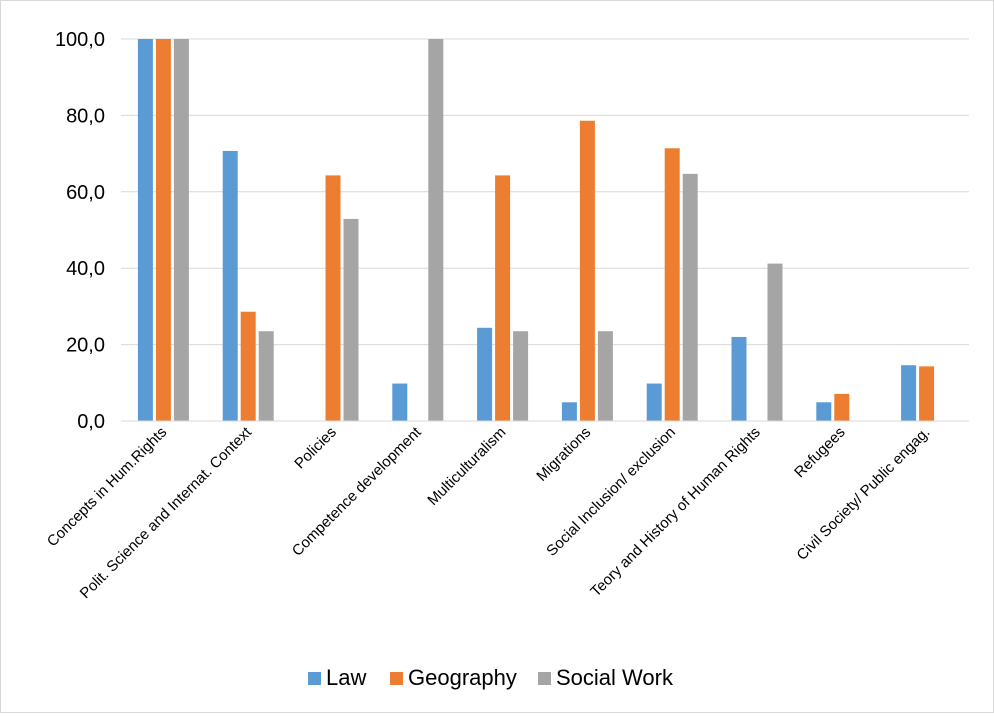  Describe the element at coordinates (91, 422) in the screenshot. I see `y-tick-label: 0,0` at that location.